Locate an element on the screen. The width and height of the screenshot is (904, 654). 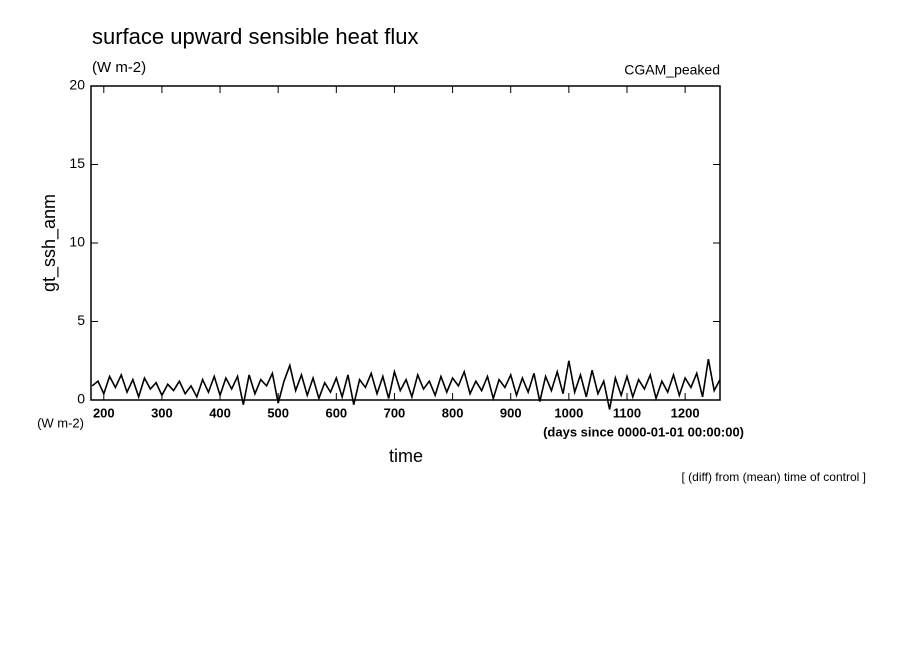
x-tick-label: 1100 is located at coordinates (627, 412).